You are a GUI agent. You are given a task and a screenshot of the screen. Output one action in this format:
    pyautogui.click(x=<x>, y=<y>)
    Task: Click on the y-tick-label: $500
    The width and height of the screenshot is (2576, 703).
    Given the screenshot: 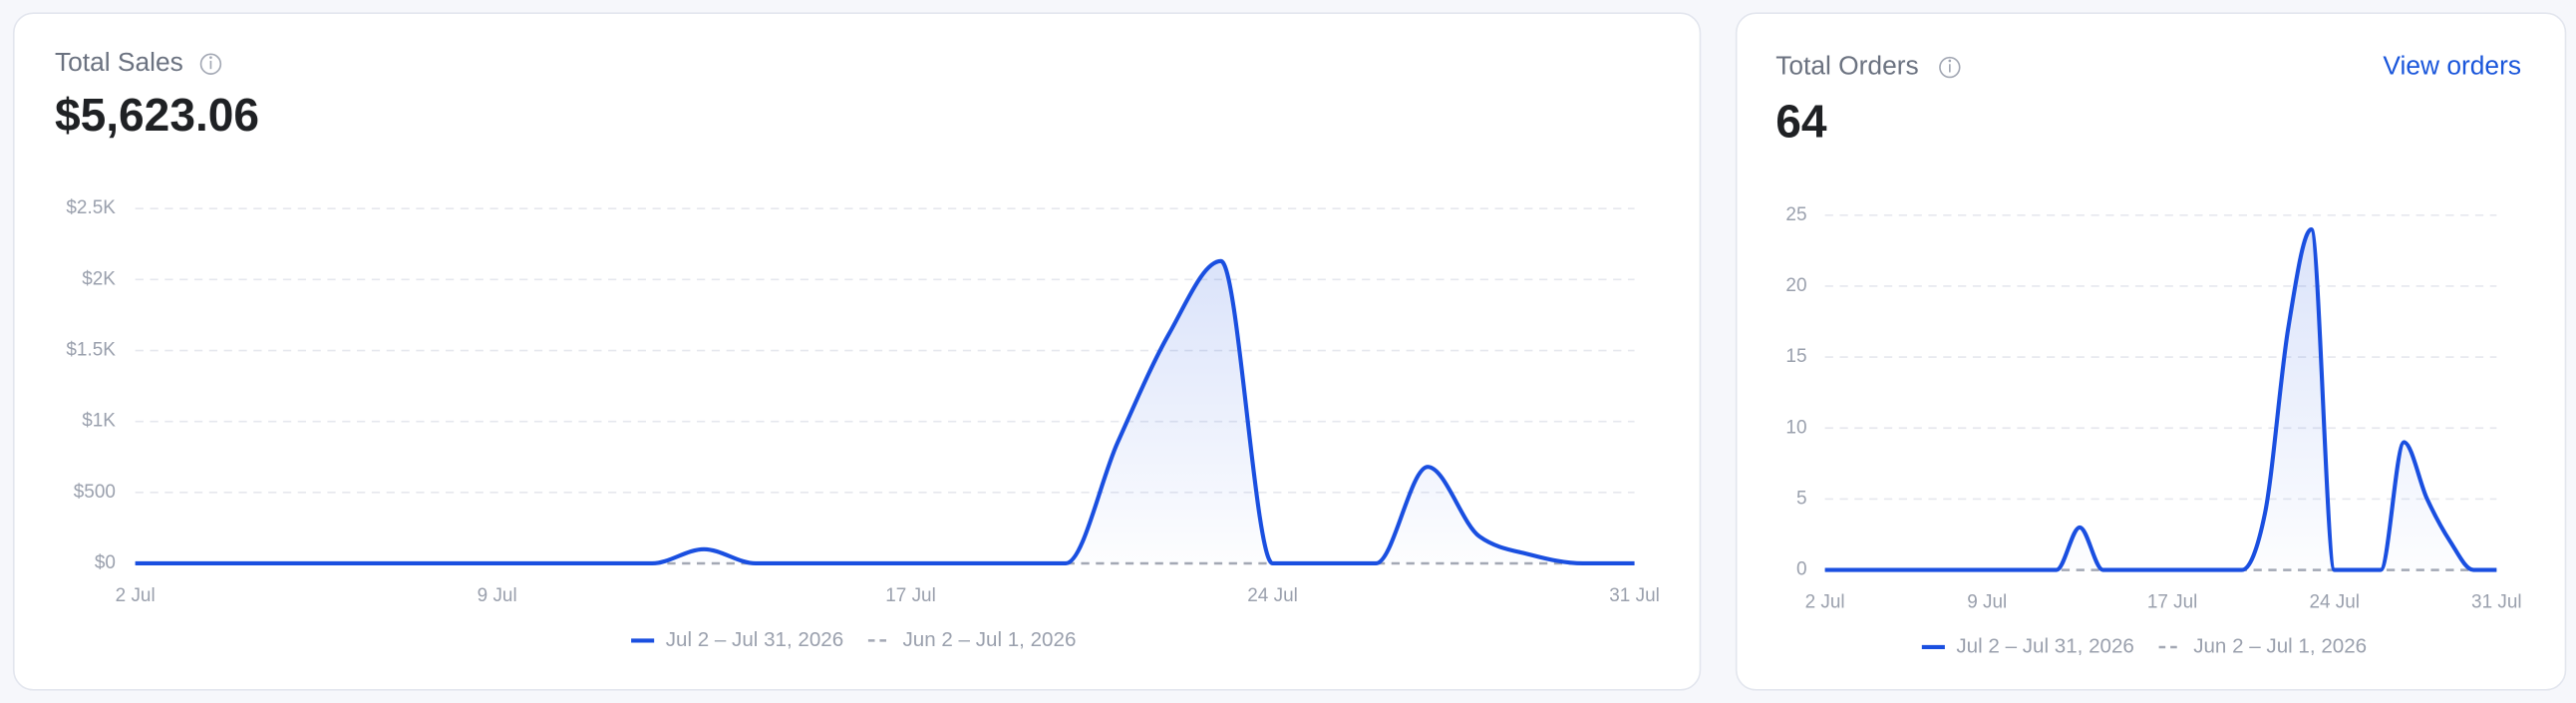 What is the action you would take?
    pyautogui.click(x=95, y=492)
    